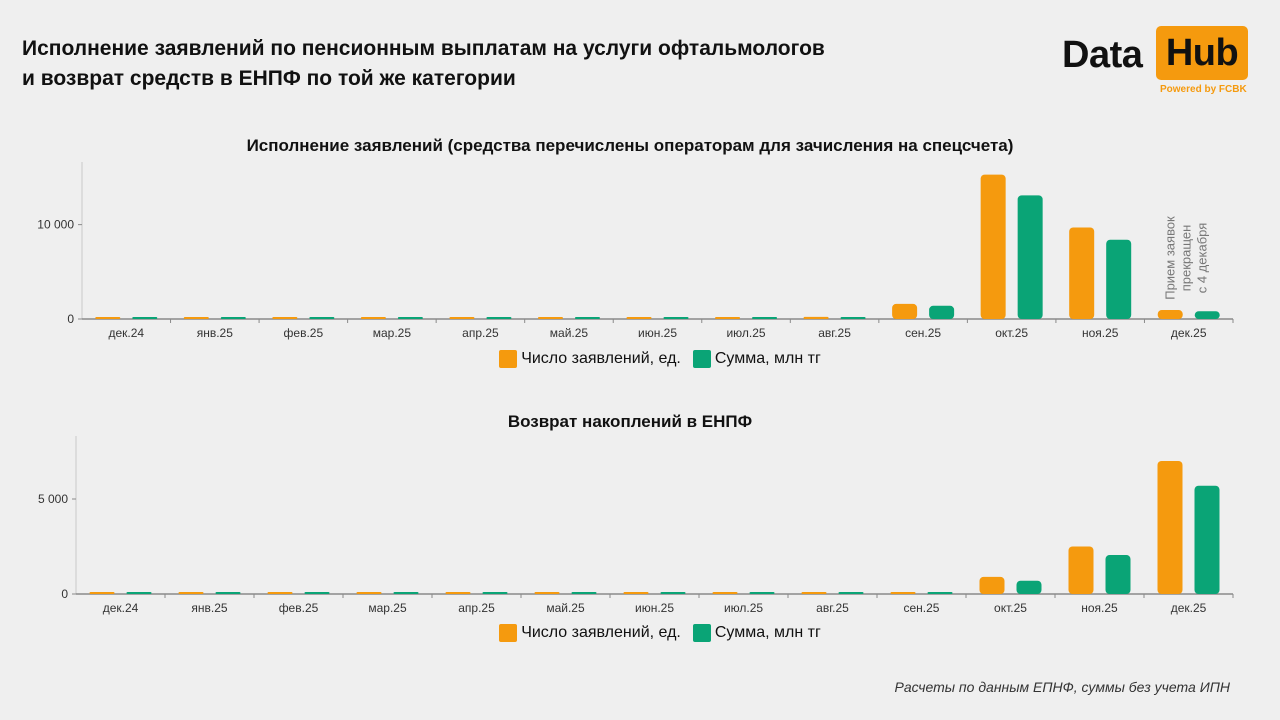 The height and width of the screenshot is (720, 1280). Describe the element at coordinates (636, 593) in the screenshot. I see `bar-count-июн.25` at that location.